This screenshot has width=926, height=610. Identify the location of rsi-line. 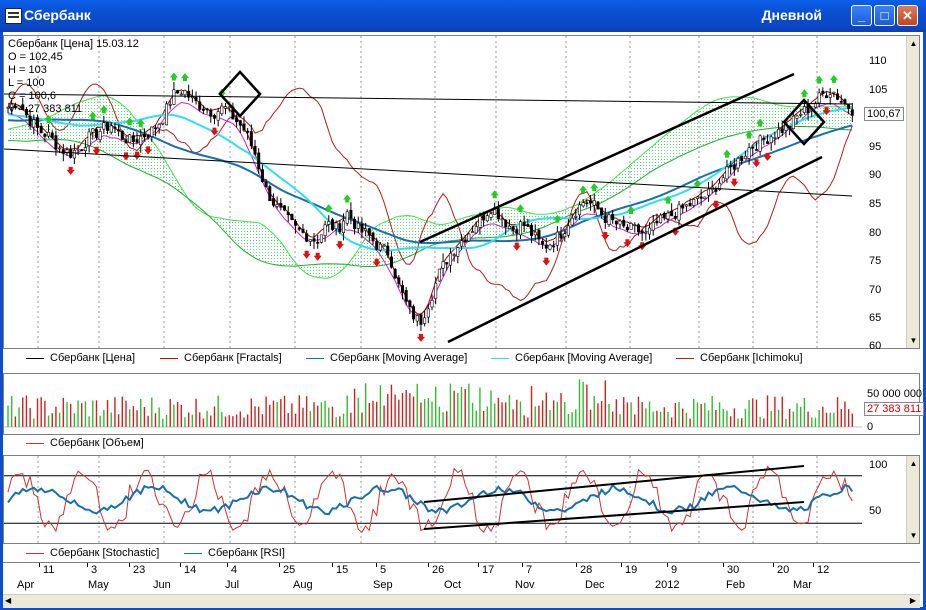
(430, 499).